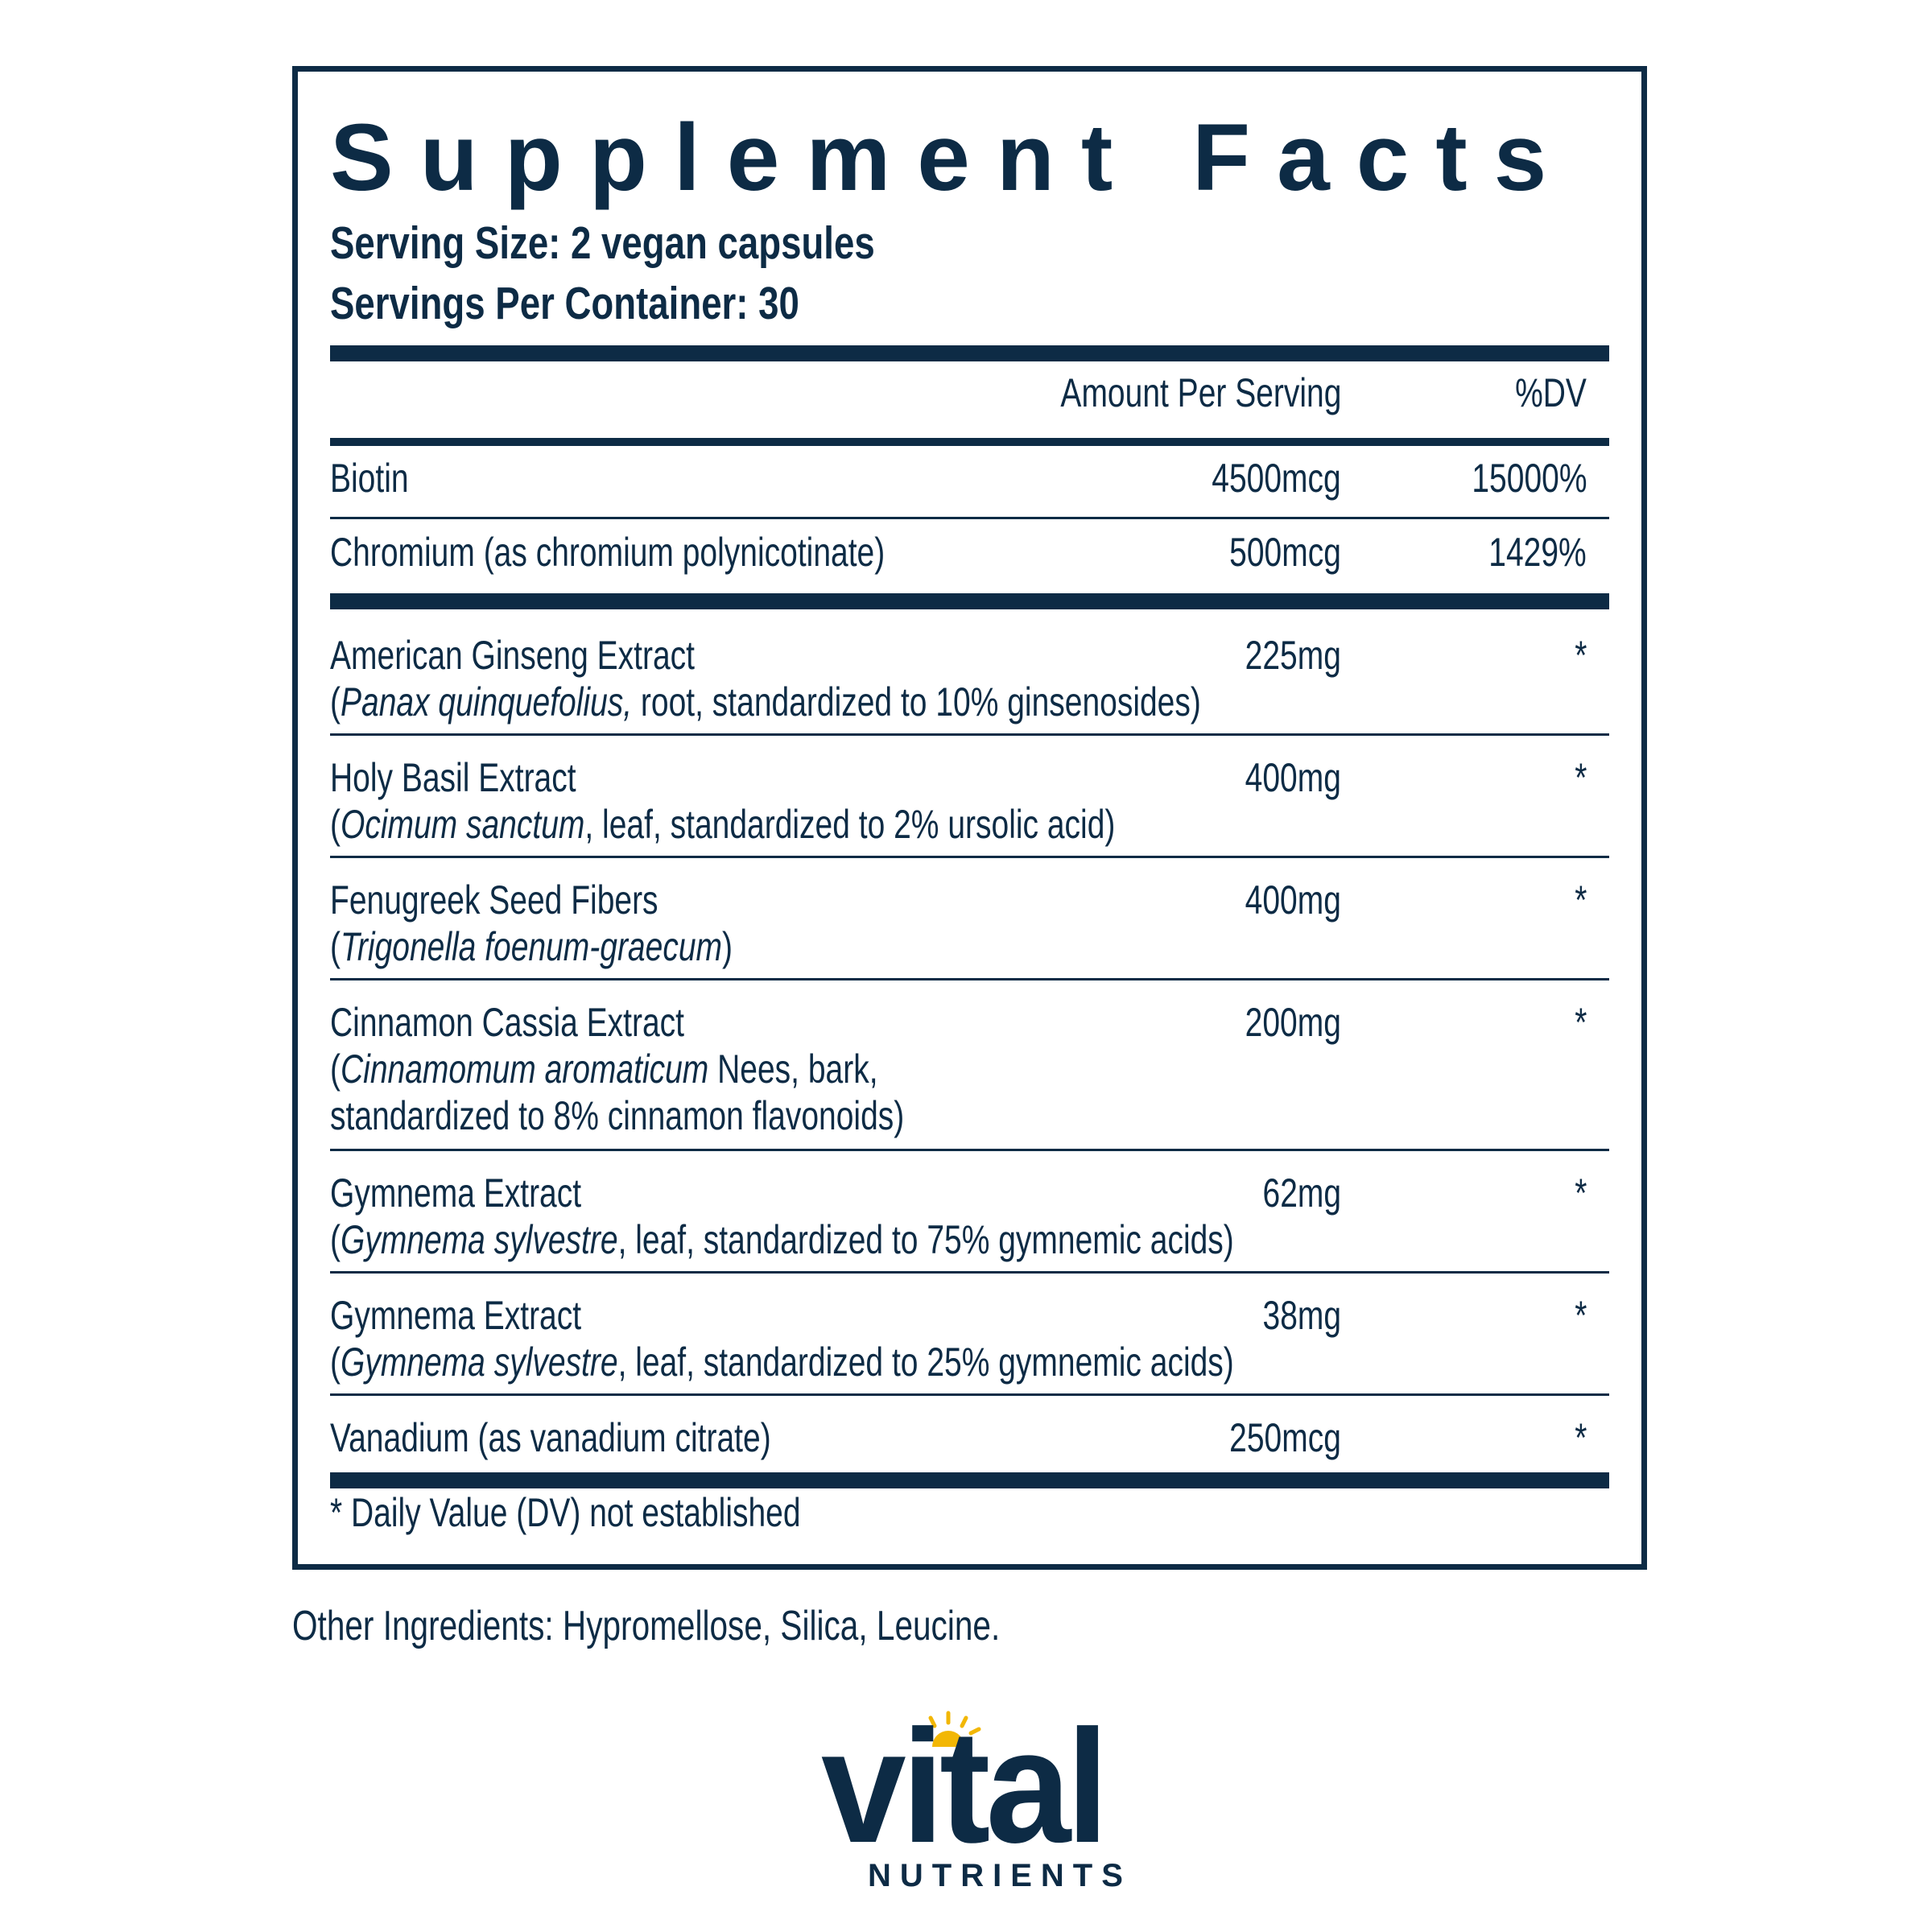 This screenshot has width=1932, height=1932. I want to click on nutrient-dv: 15000%, so click(1529, 478).